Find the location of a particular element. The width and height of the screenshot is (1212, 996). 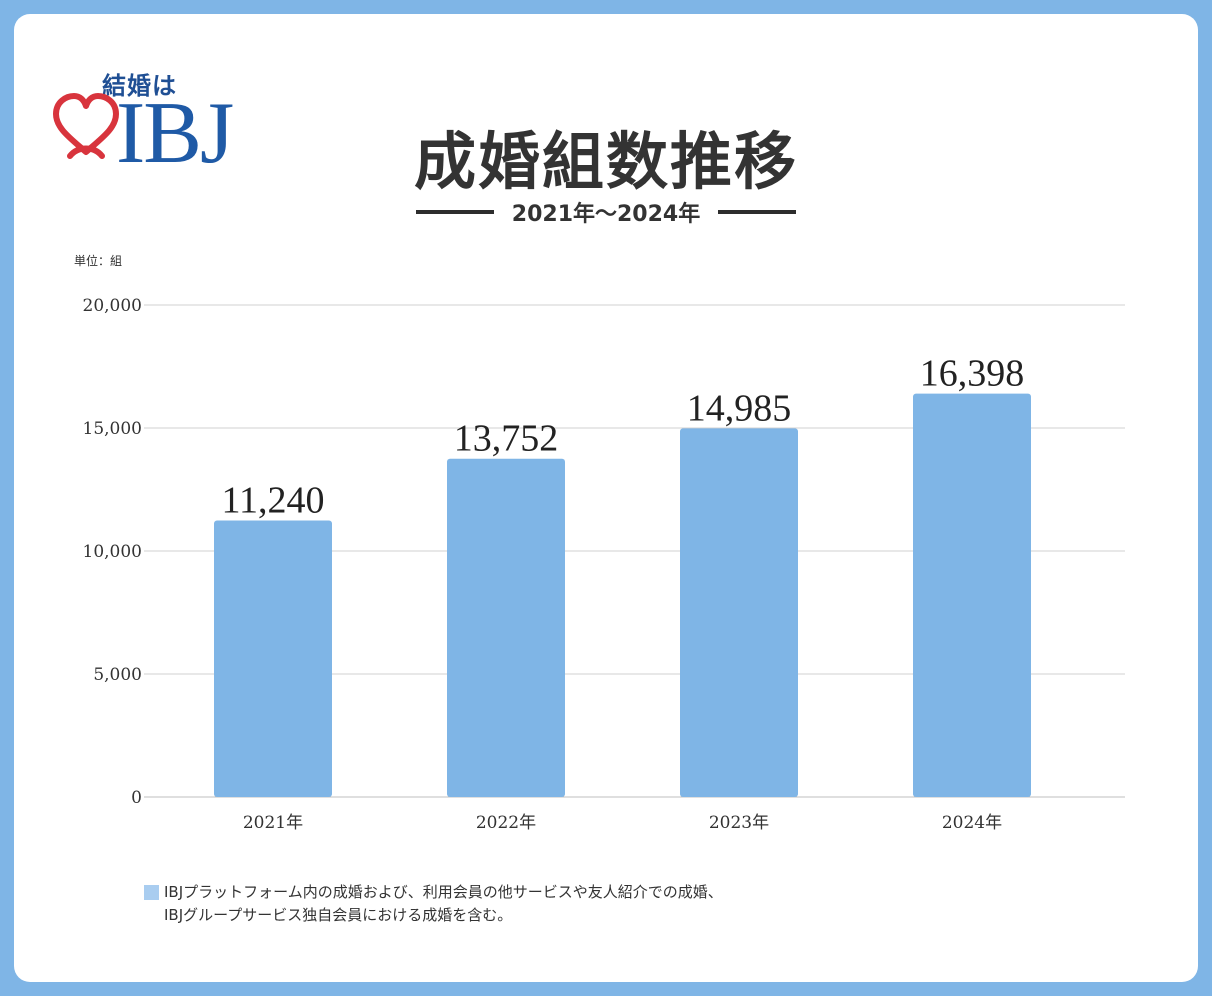

note-swatch is located at coordinates (151, 892).